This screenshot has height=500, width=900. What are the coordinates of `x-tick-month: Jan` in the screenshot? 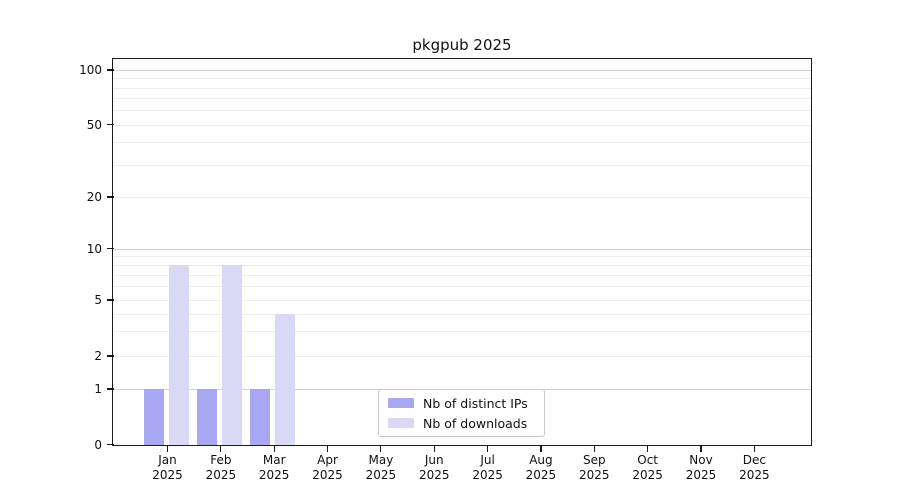 It's located at (167, 460).